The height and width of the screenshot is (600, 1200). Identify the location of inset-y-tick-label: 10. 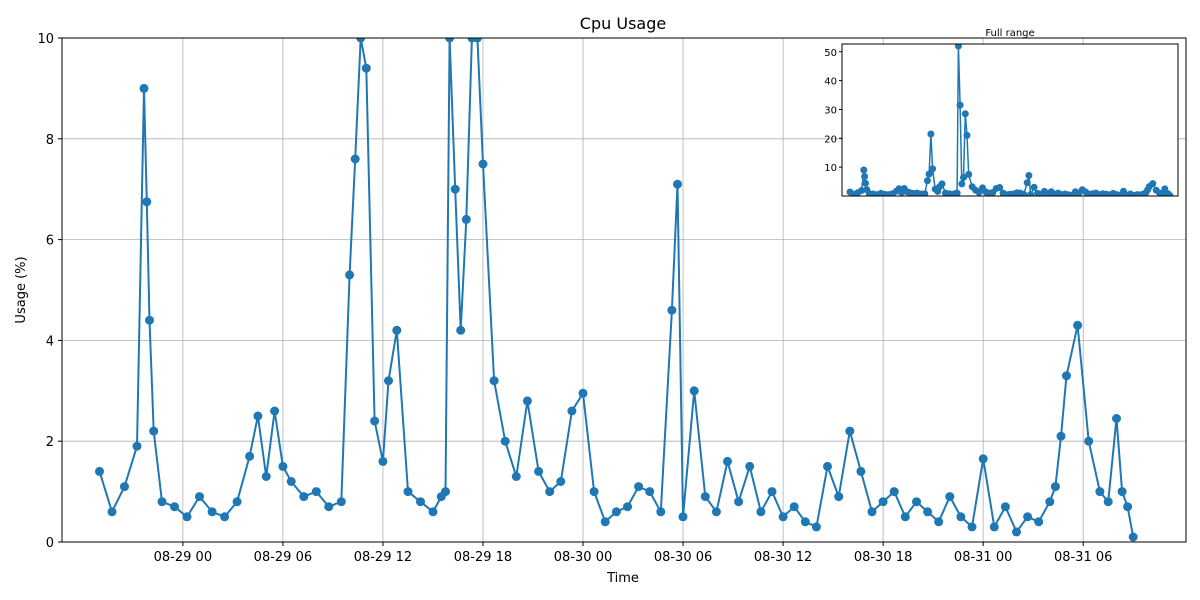
(830, 168).